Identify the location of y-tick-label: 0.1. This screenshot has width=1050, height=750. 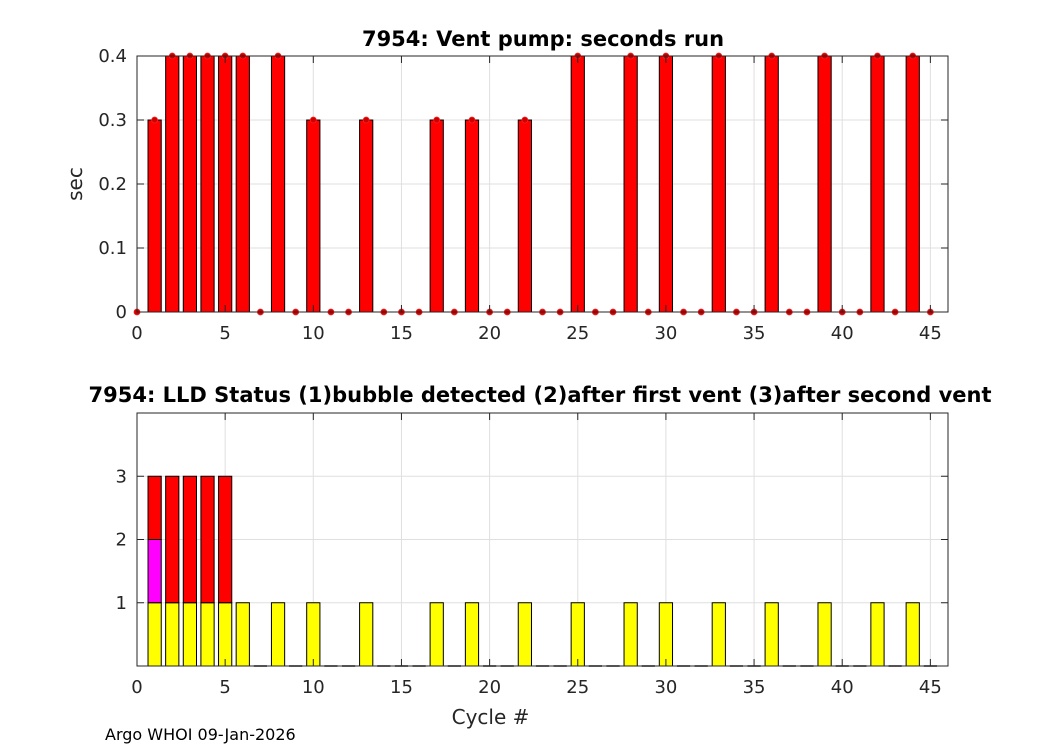
(112, 248).